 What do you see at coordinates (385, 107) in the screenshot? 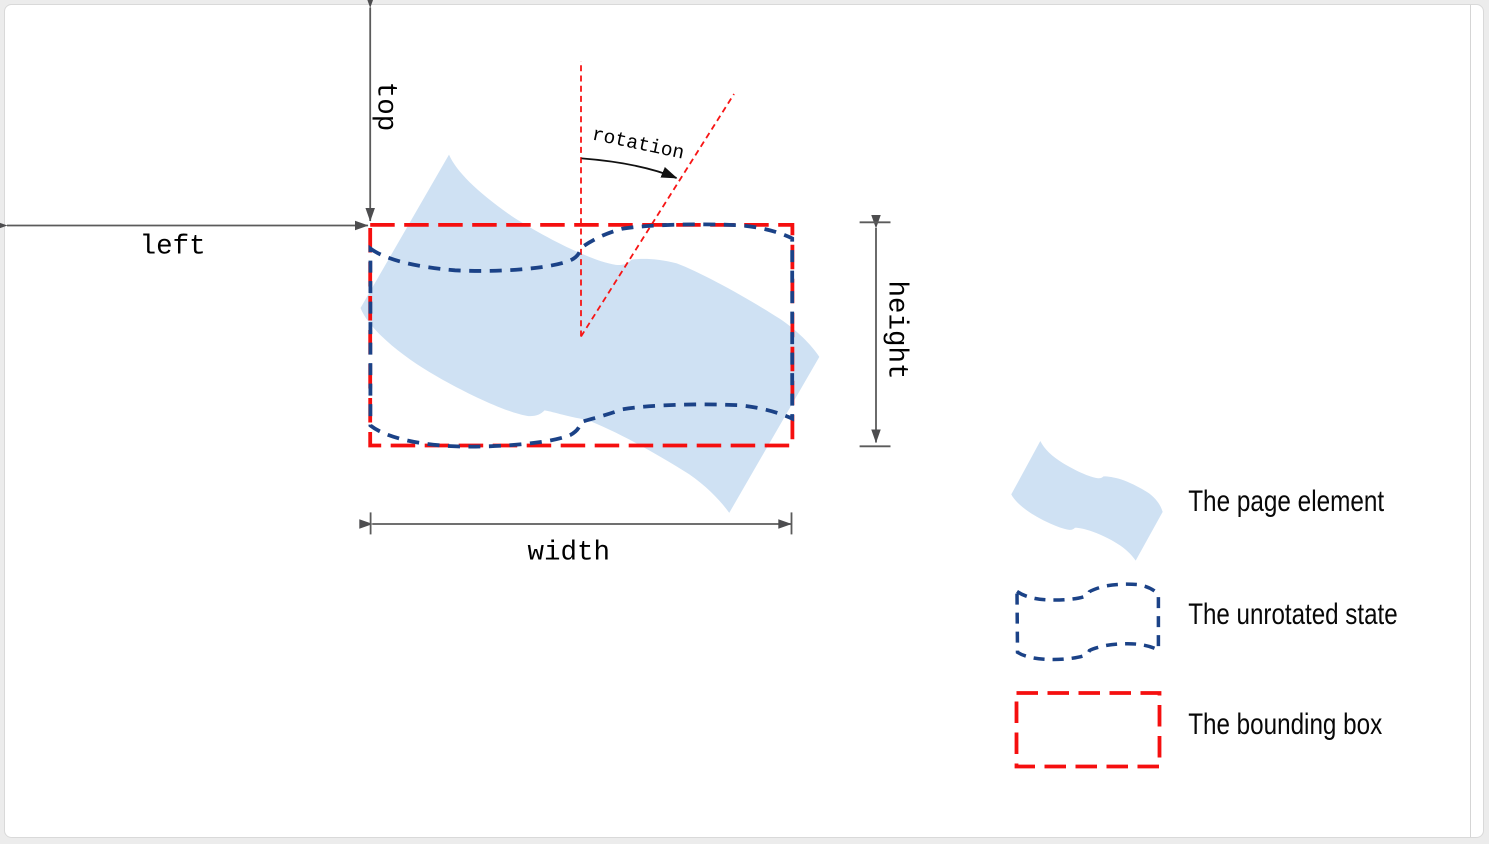
I see `svg-text: top` at bounding box center [385, 107].